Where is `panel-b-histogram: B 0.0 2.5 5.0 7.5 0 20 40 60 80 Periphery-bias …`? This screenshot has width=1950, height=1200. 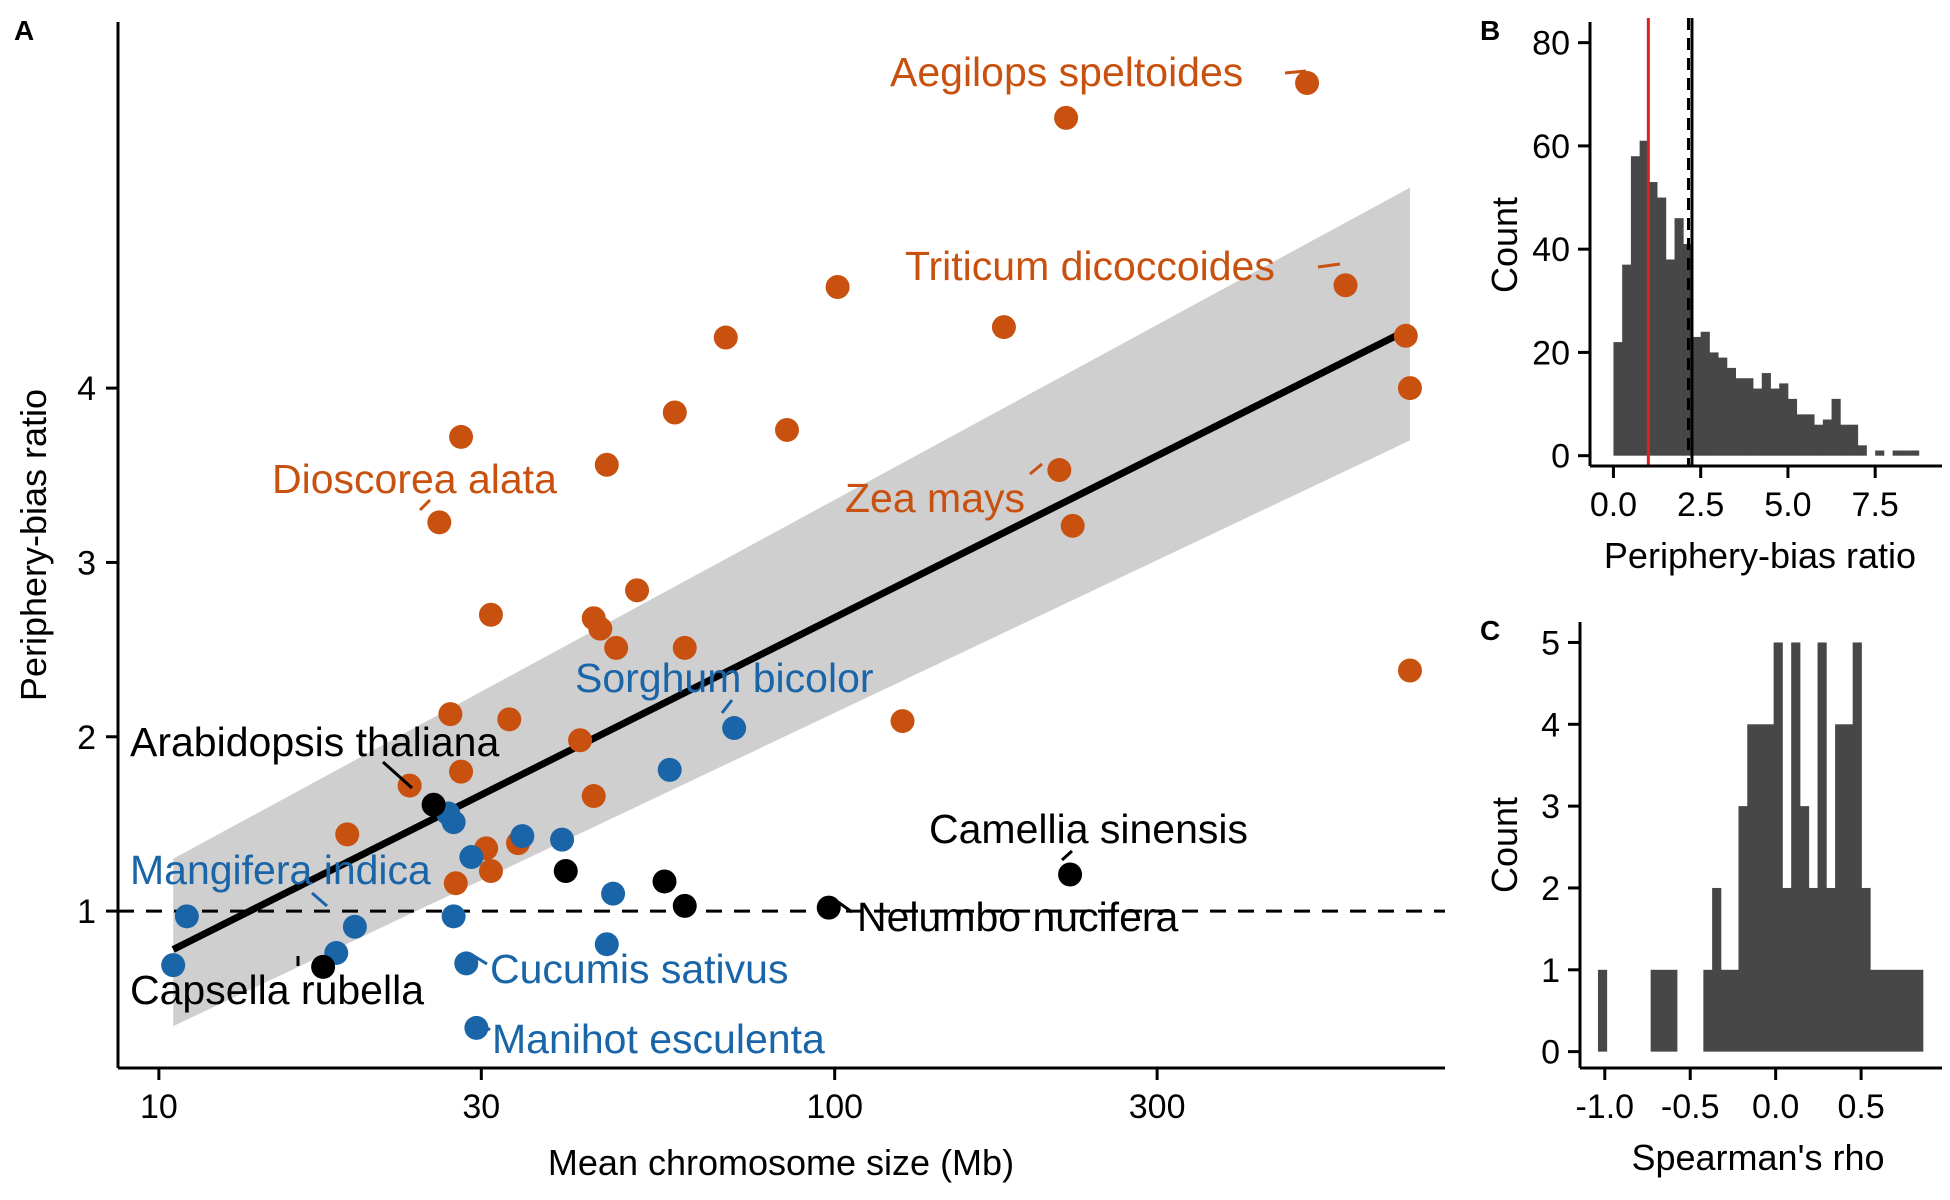
panel-b-histogram: B 0.0 2.5 5.0 7.5 0 20 40 60 80 Periphery-bias … is located at coordinates (1711, 295).